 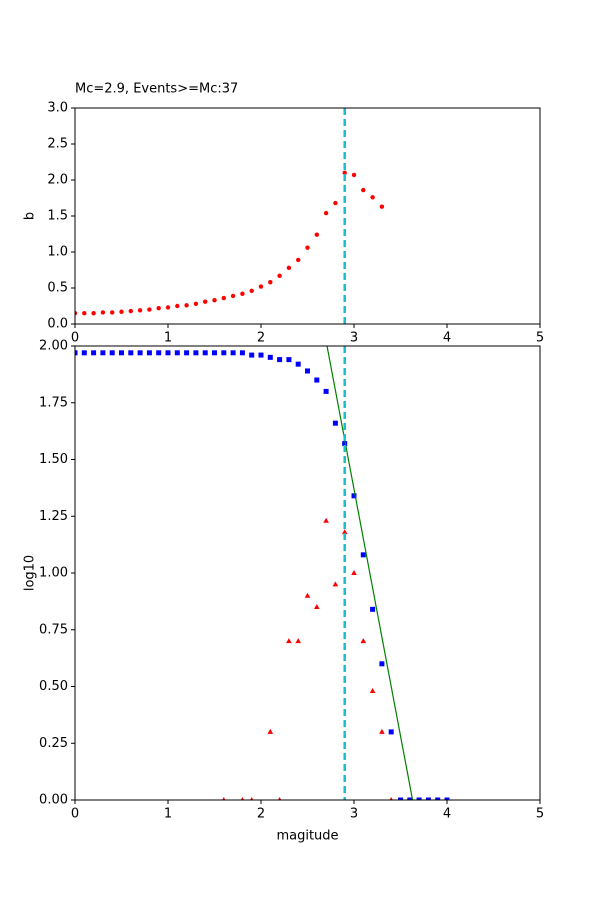 I want to click on y-tick-label: 2.5, so click(x=57, y=144).